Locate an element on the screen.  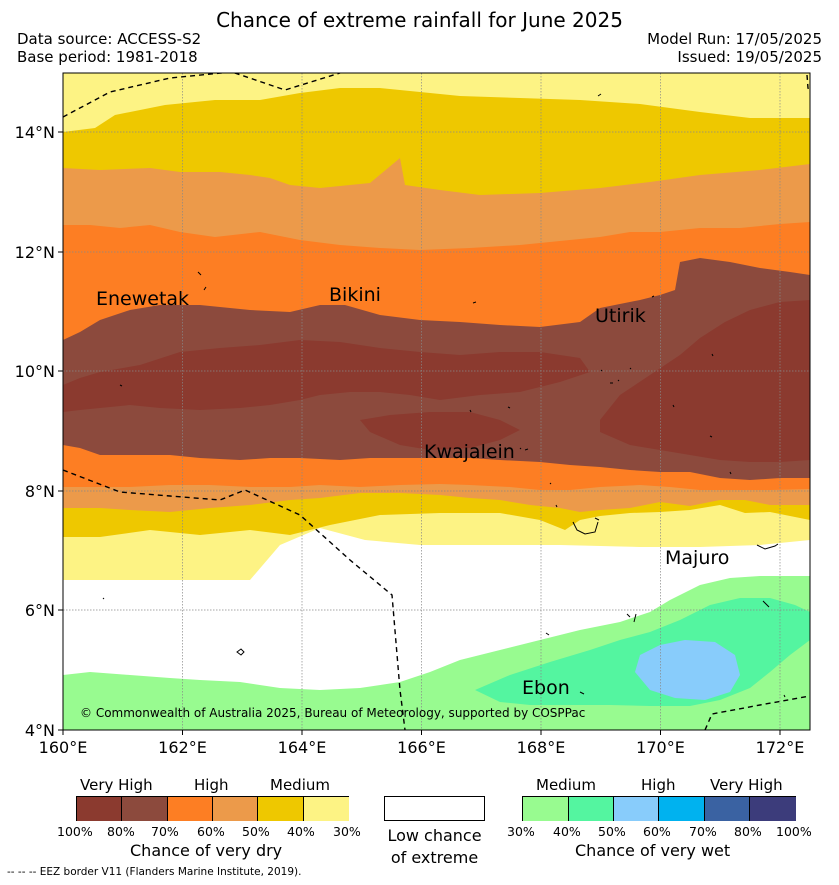
dry-pct-80: 80% is located at coordinates (121, 831).